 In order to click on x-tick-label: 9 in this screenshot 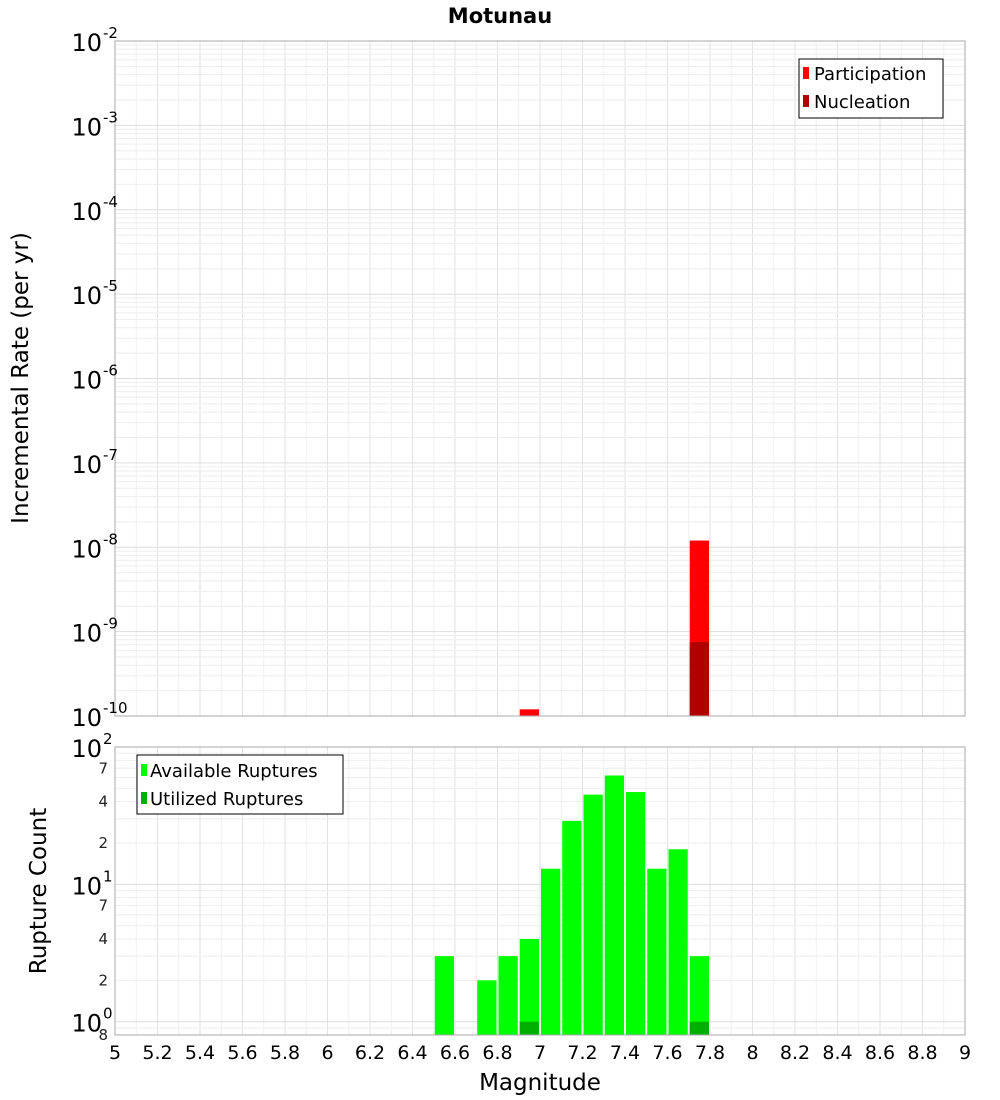, I will do `click(965, 1053)`.